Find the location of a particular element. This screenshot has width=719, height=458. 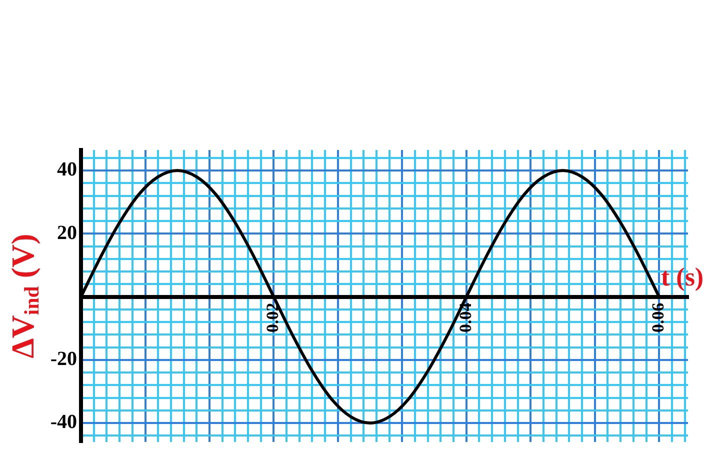

x-tick-label: 0.06 is located at coordinates (658, 317).